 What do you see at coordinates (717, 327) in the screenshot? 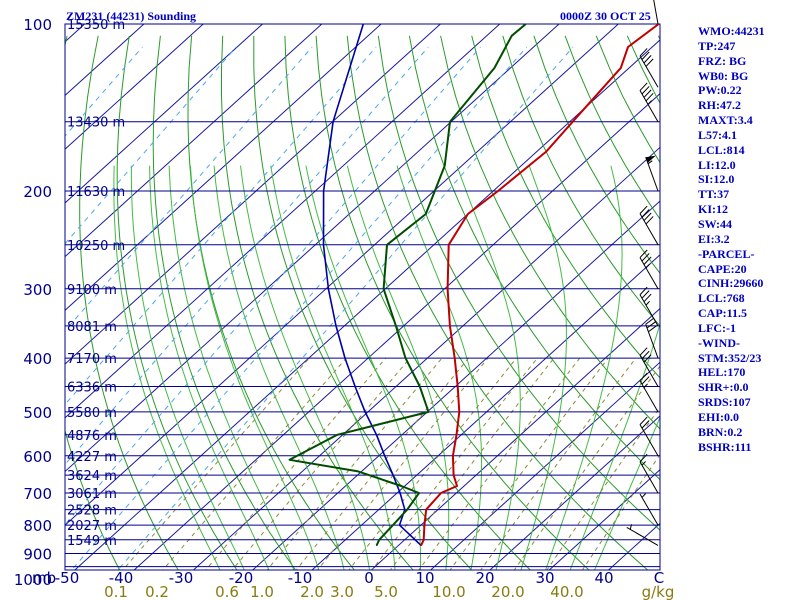
I see `stat-line: LFC:-1` at bounding box center [717, 327].